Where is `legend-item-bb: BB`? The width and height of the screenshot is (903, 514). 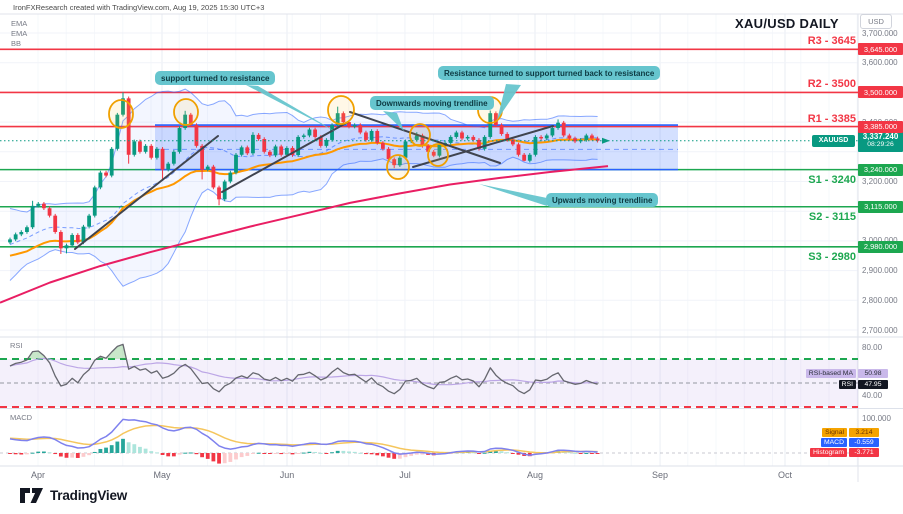 legend-item-bb: BB is located at coordinates (16, 43).